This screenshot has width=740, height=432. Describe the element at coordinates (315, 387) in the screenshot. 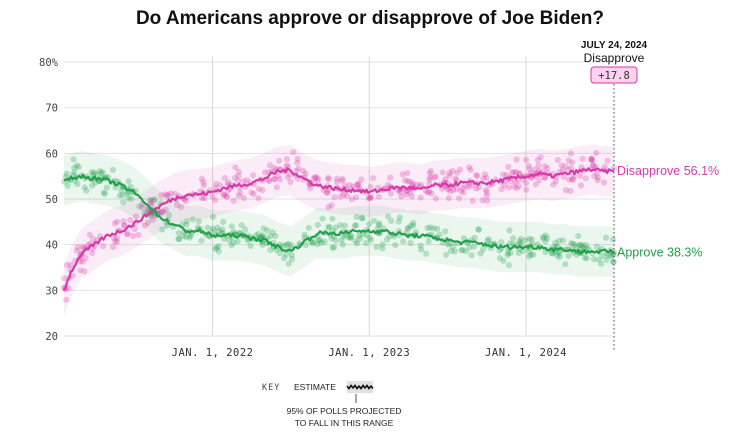

I see `key-estimate-label: ESTIMATE` at that location.